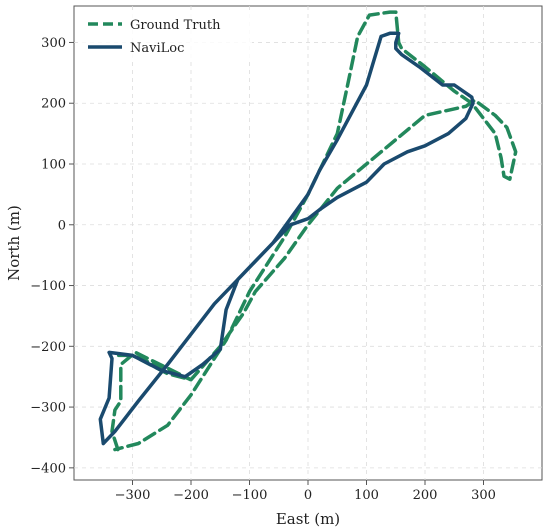 The width and height of the screenshot is (550, 532). Describe the element at coordinates (191, 495) in the screenshot. I see `x-tick-label: −200` at that location.